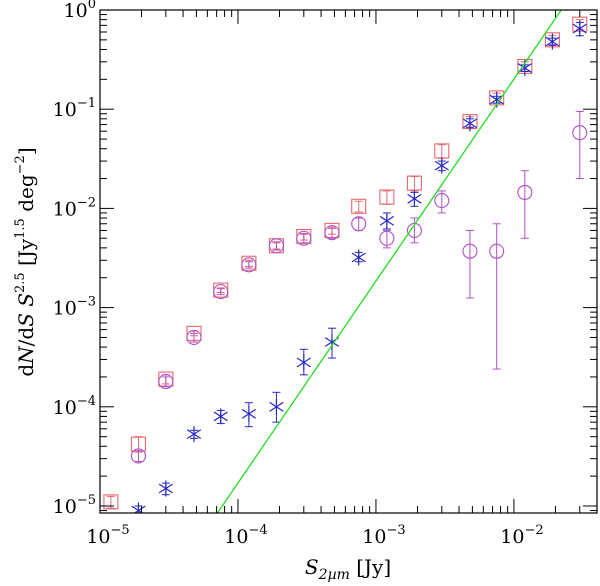 The height and width of the screenshot is (586, 600). What do you see at coordinates (26, 370) in the screenshot?
I see `y-axis-title-dn: d` at bounding box center [26, 370].